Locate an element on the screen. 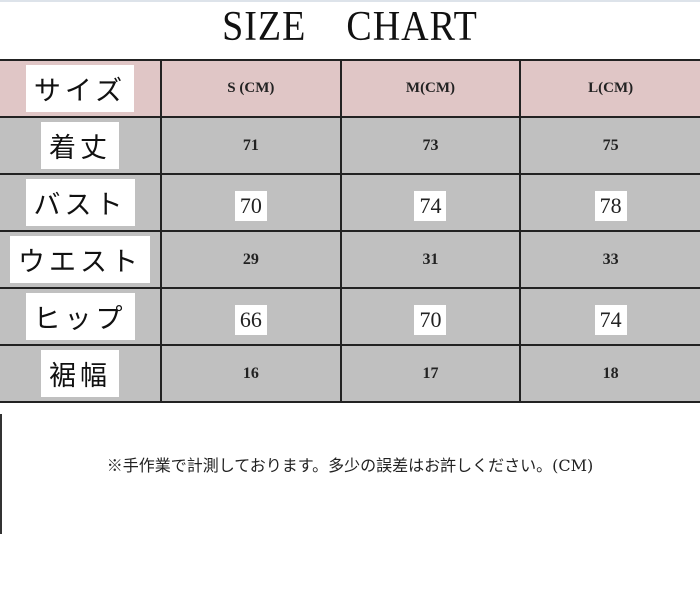 The height and width of the screenshot is (593, 700). value-cell: 18 is located at coordinates (609, 373).